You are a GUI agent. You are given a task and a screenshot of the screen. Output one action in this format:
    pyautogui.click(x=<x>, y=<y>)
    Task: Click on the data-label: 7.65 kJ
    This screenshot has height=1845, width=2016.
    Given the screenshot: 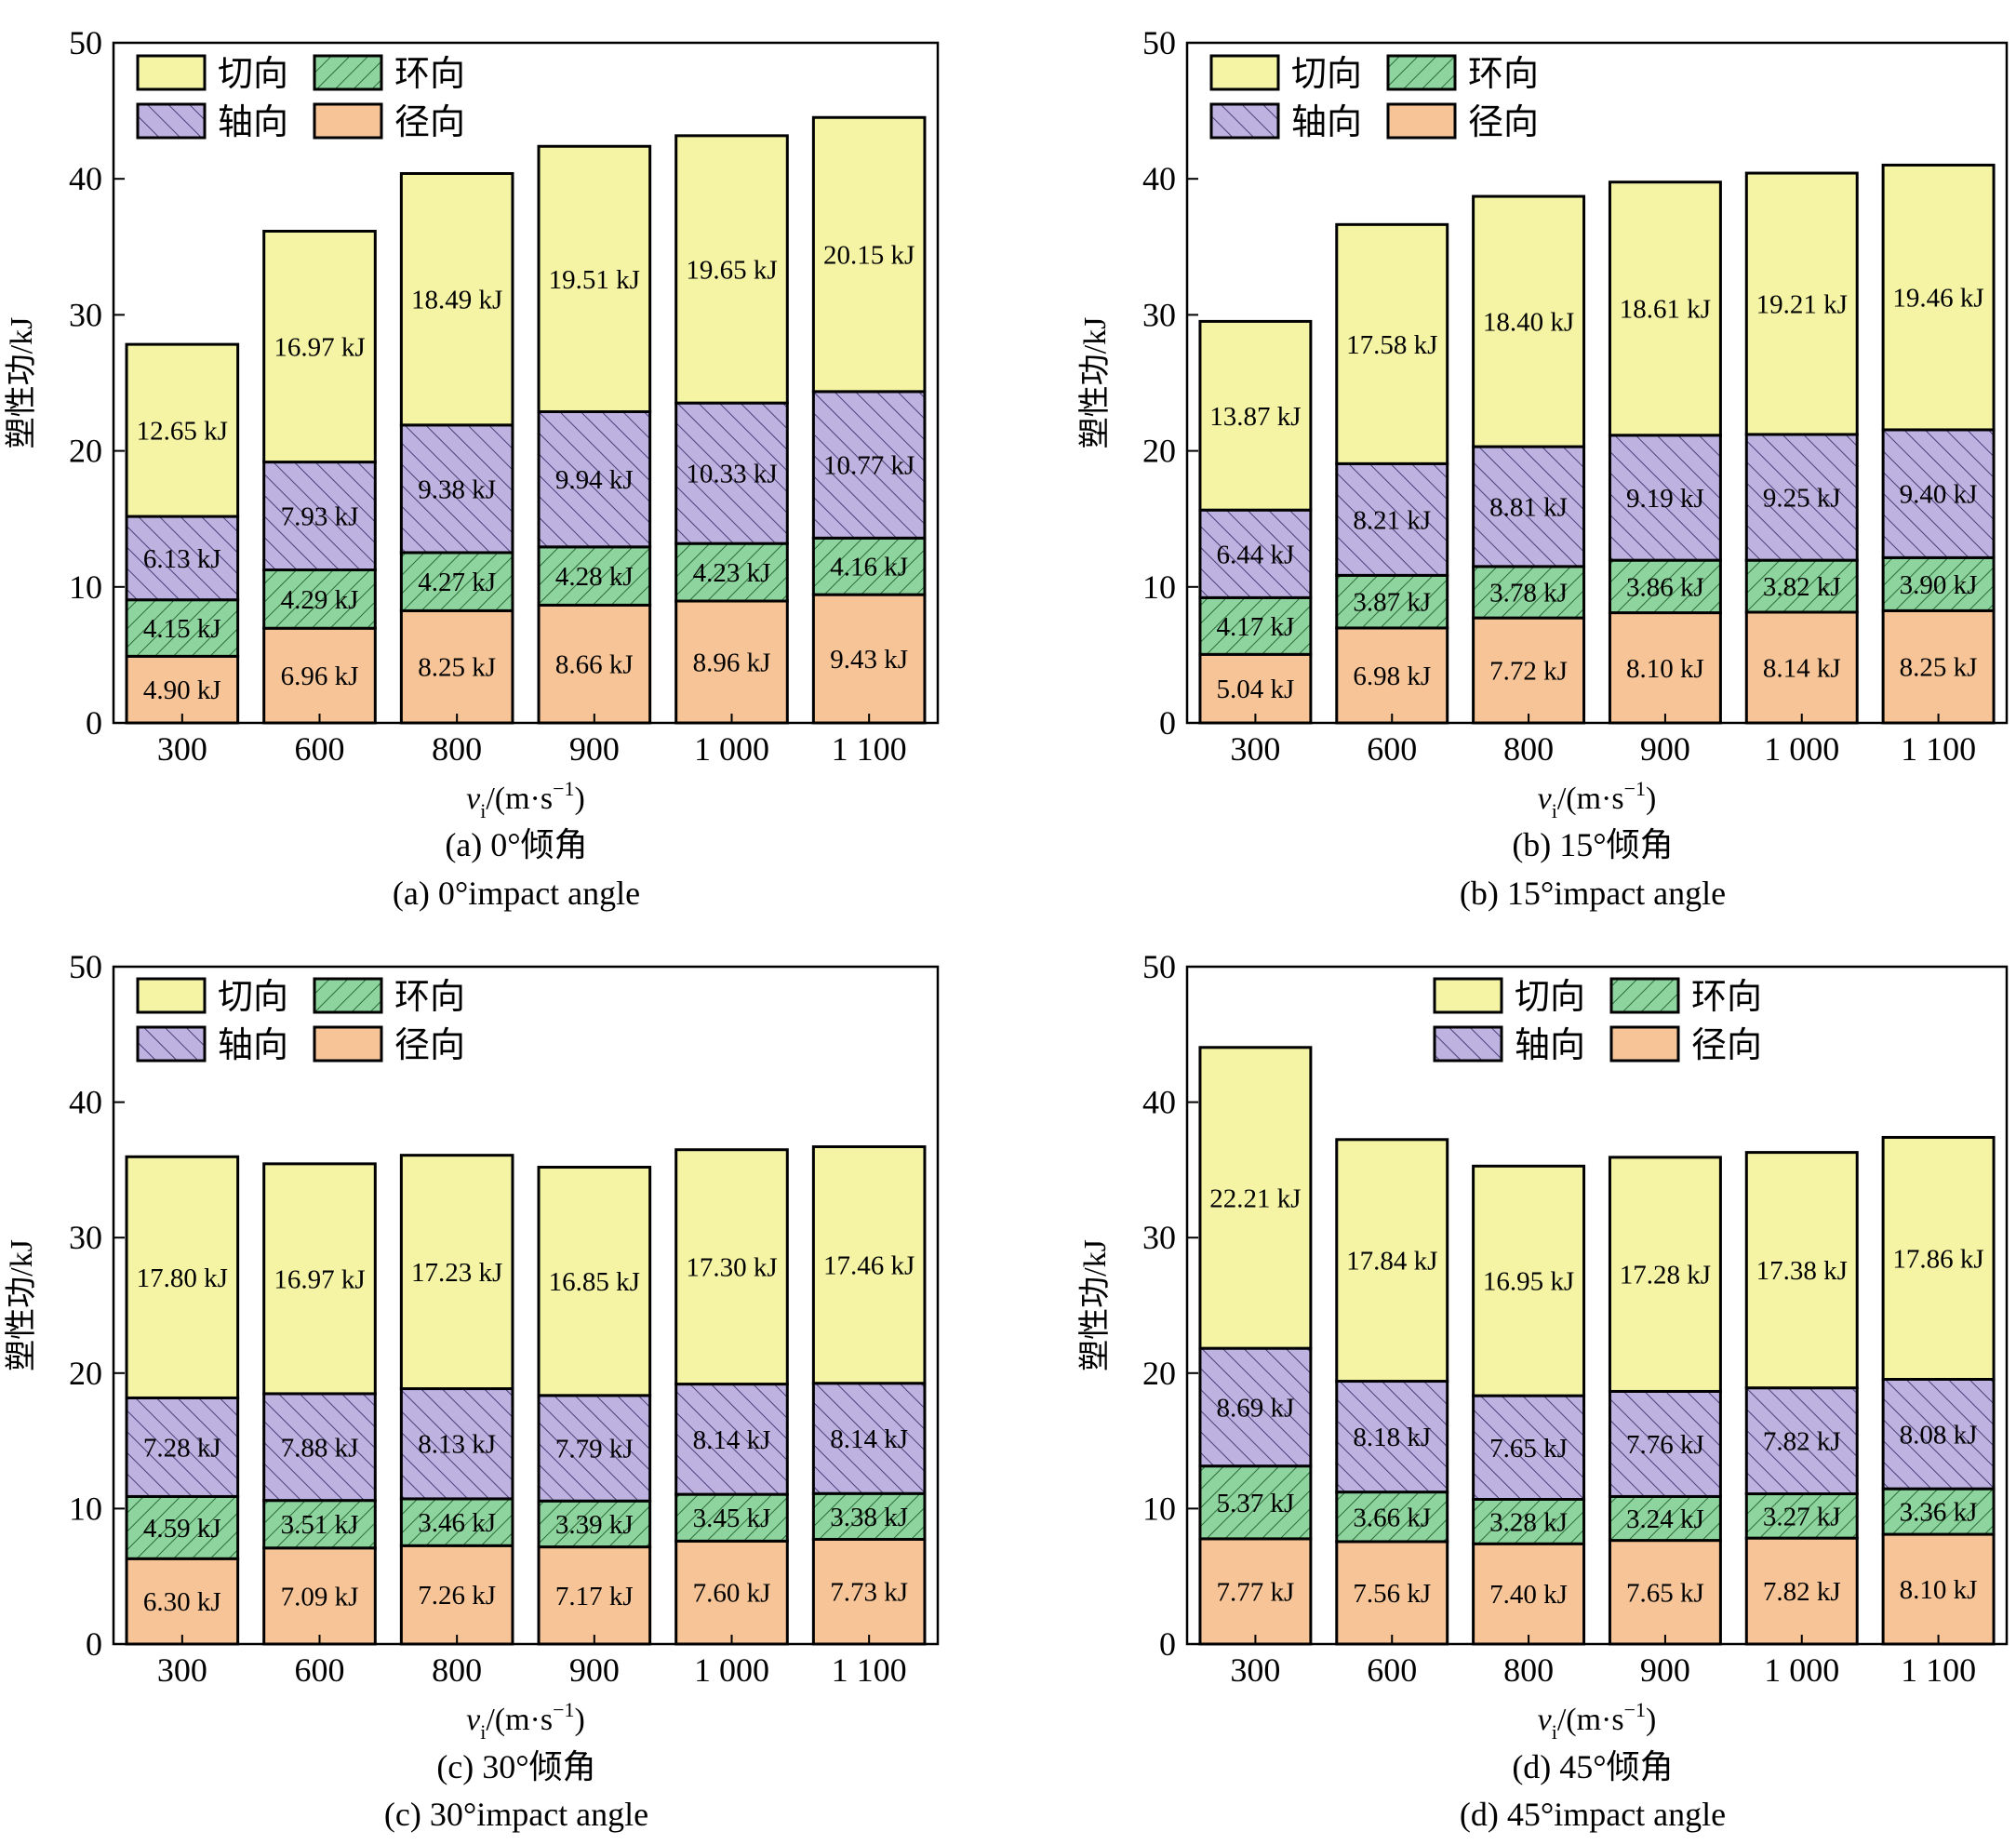 What is the action you would take?
    pyautogui.click(x=1665, y=1593)
    